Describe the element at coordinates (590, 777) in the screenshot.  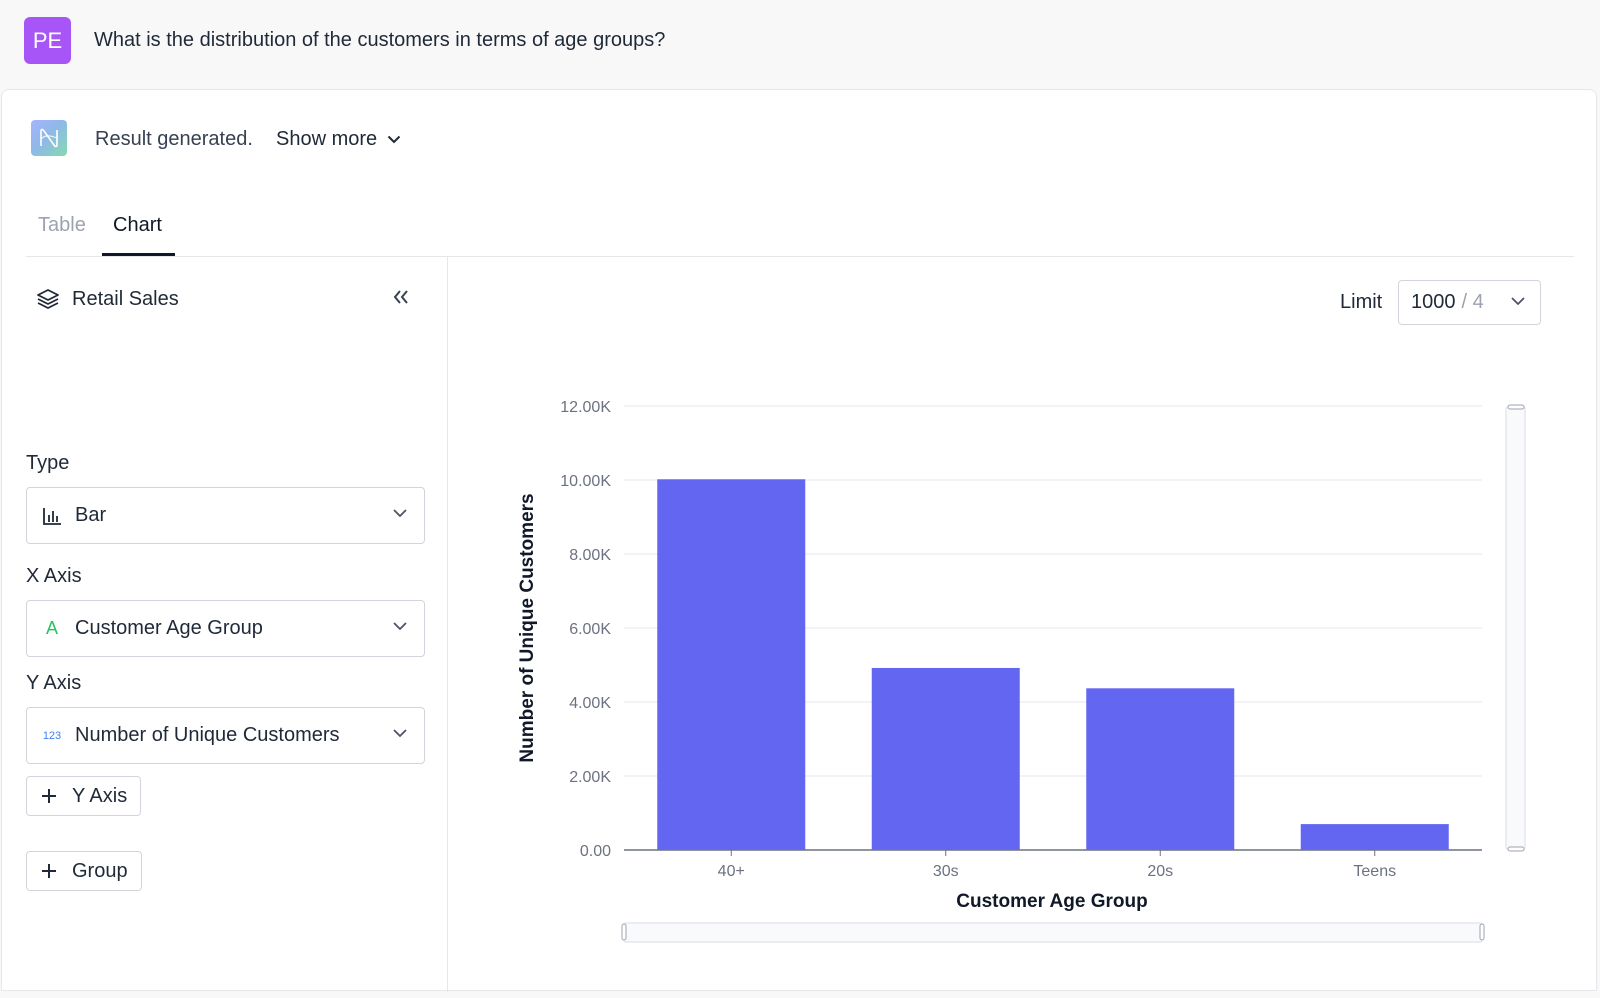
I see `y-tick-label: 2.00K` at that location.